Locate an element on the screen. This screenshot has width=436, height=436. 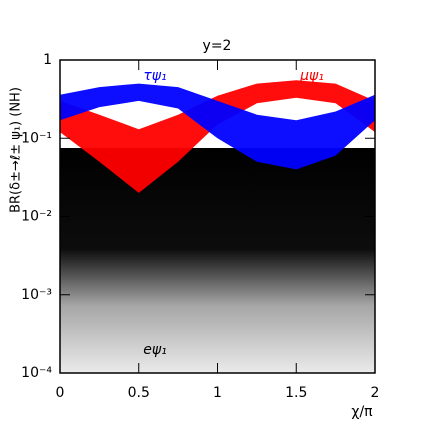
series-label: eψ₁ is located at coordinates (154, 350).